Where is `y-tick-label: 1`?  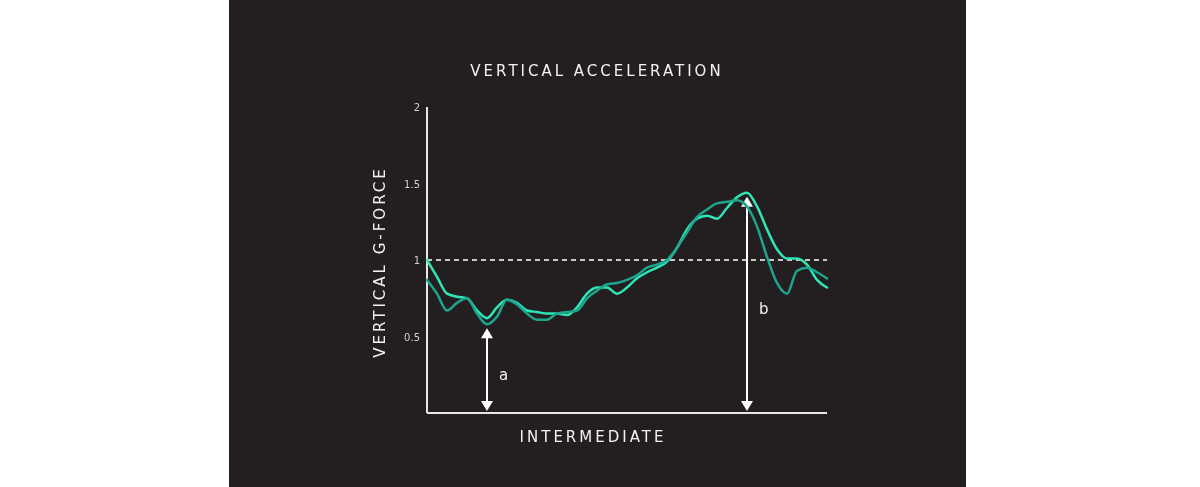 y-tick-label: 1 is located at coordinates (416, 260).